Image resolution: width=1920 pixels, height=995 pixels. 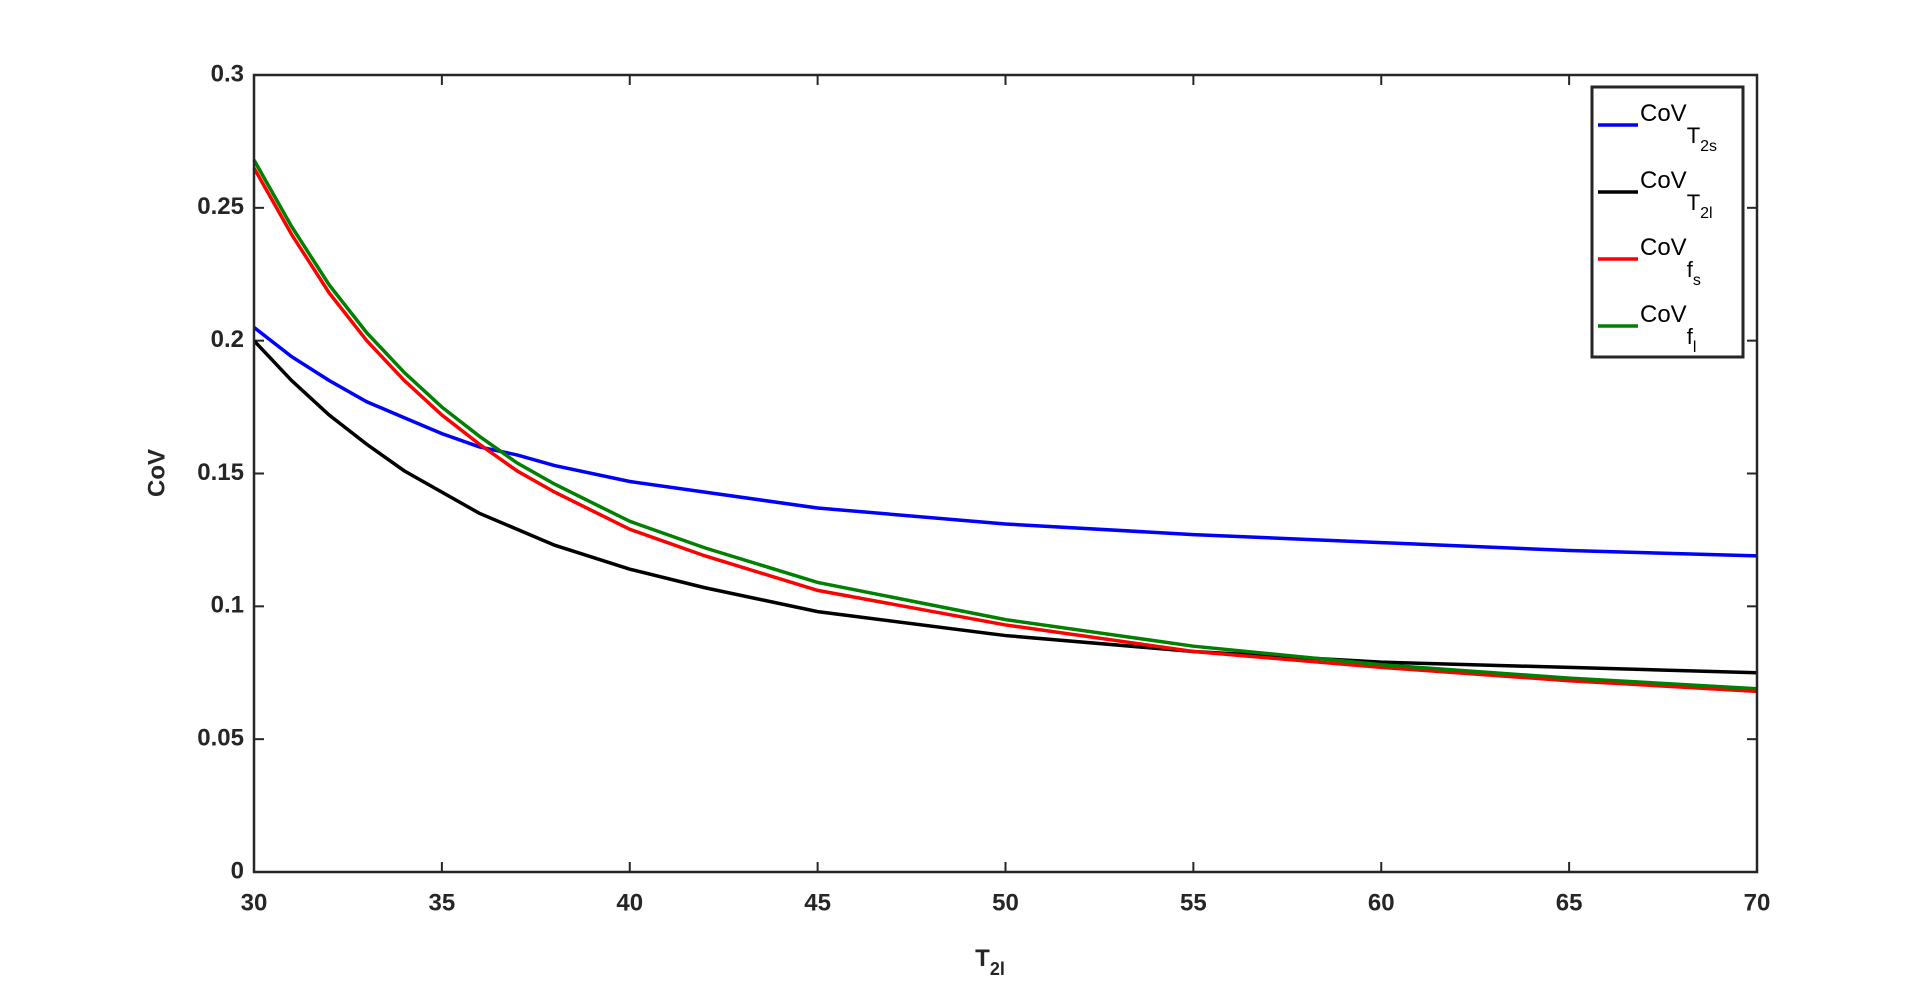 What do you see at coordinates (1678, 127) in the screenshot?
I see `legend-label: CoVT2s` at bounding box center [1678, 127].